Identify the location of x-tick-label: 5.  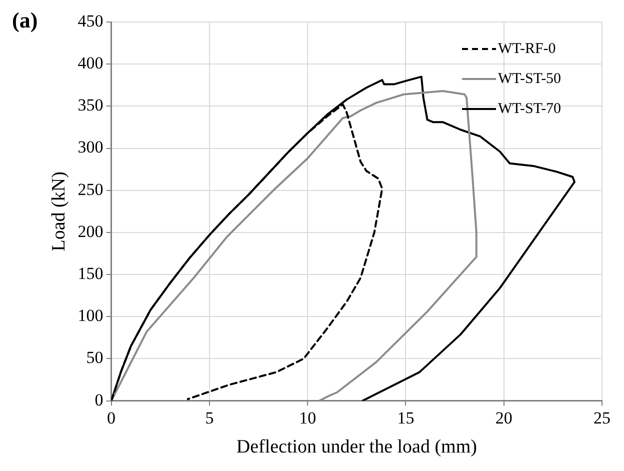
(209, 418).